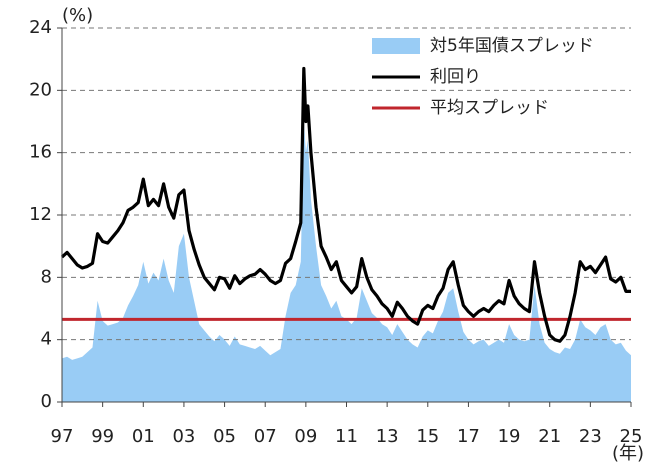  I want to click on x-tick-label: 23, so click(590, 436).